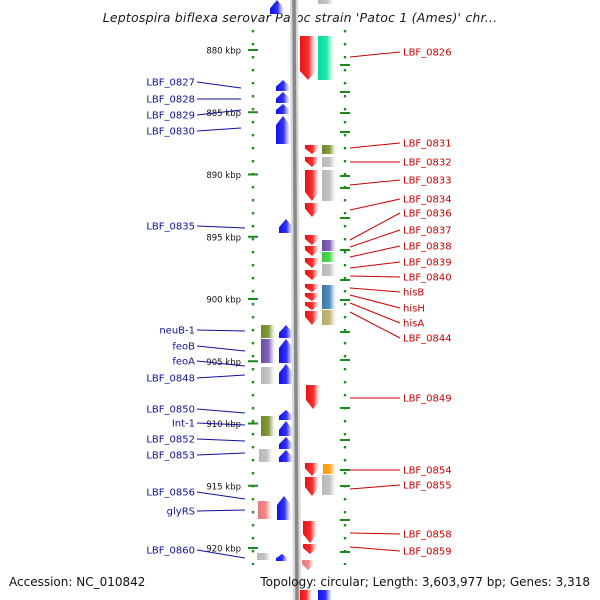  What do you see at coordinates (413, 293) in the screenshot?
I see `right-gene-label: hisB` at bounding box center [413, 293].